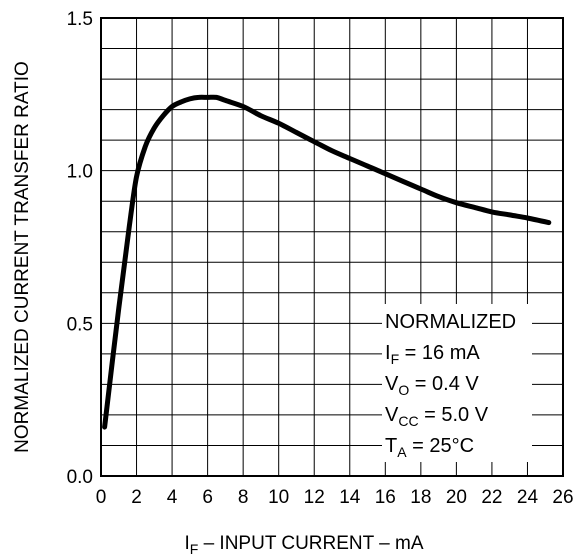 The width and height of the screenshot is (582, 560). I want to click on annotation-box, so click(457, 383).